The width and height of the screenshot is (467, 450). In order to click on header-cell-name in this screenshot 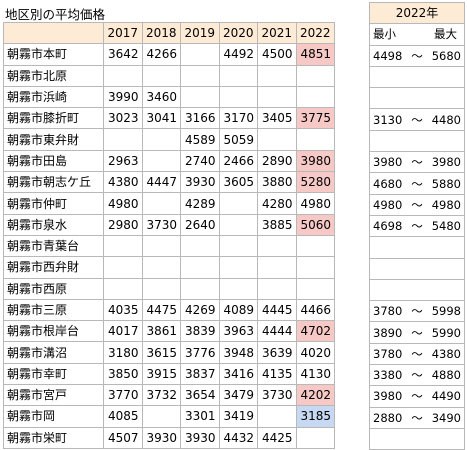, I will do `click(53, 33)`.